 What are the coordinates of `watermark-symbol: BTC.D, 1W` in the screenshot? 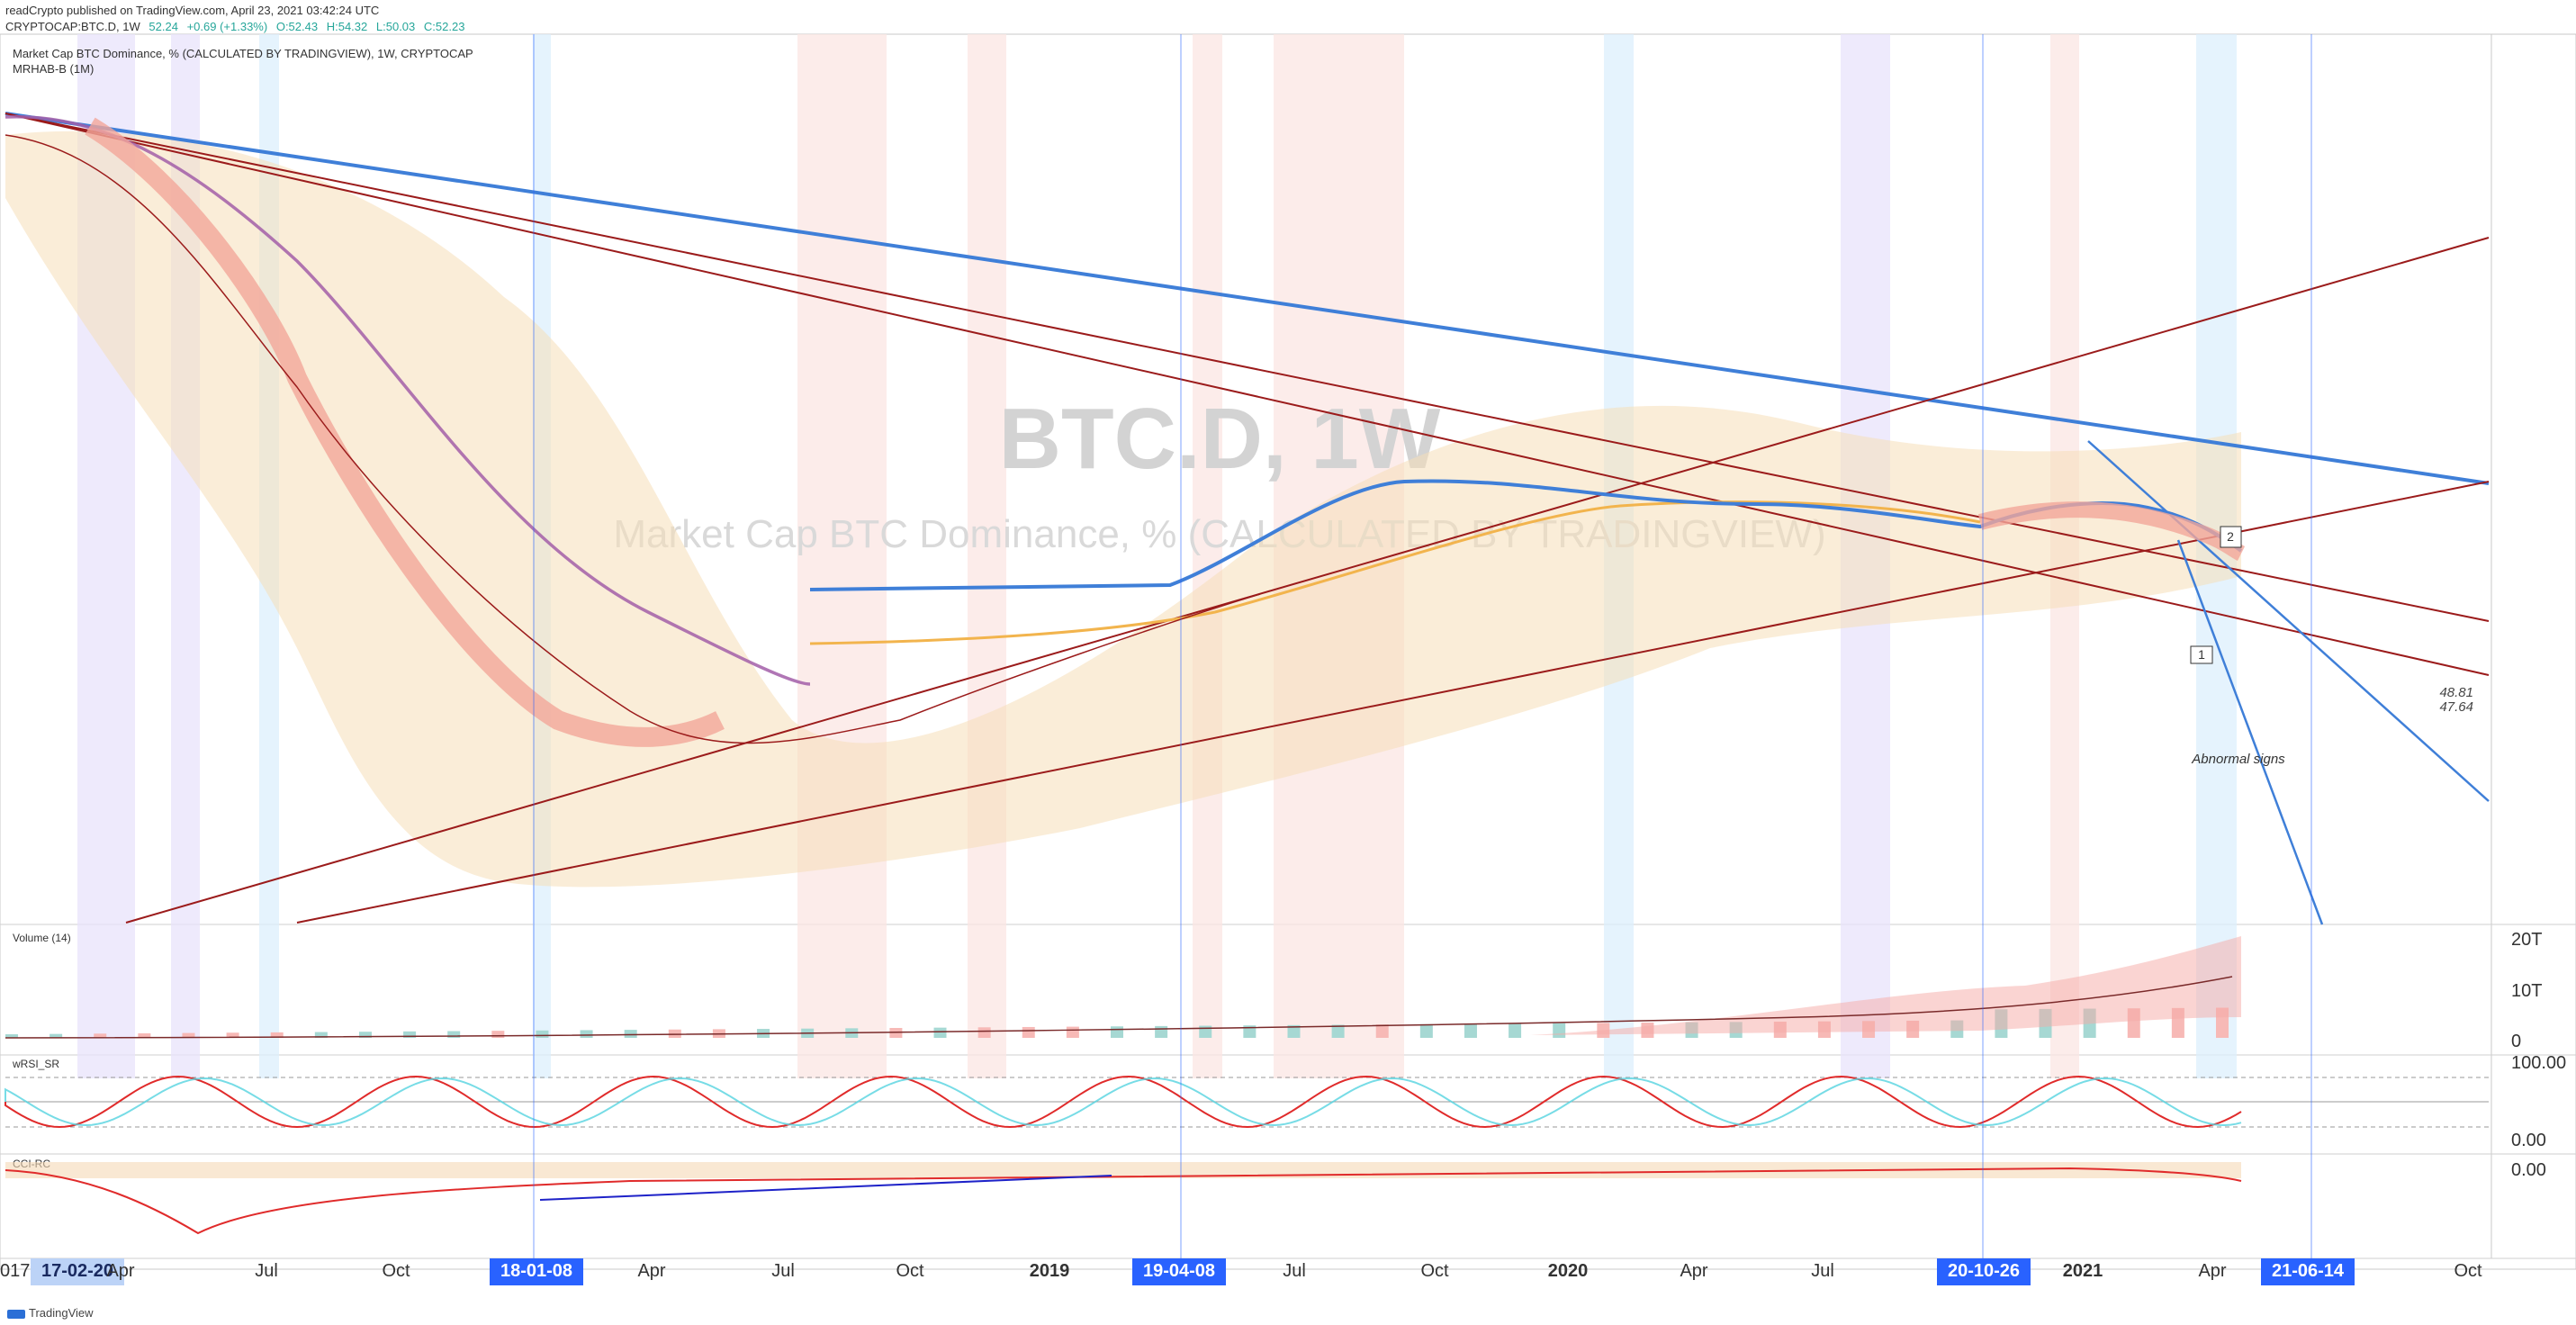 It's located at (1220, 439).